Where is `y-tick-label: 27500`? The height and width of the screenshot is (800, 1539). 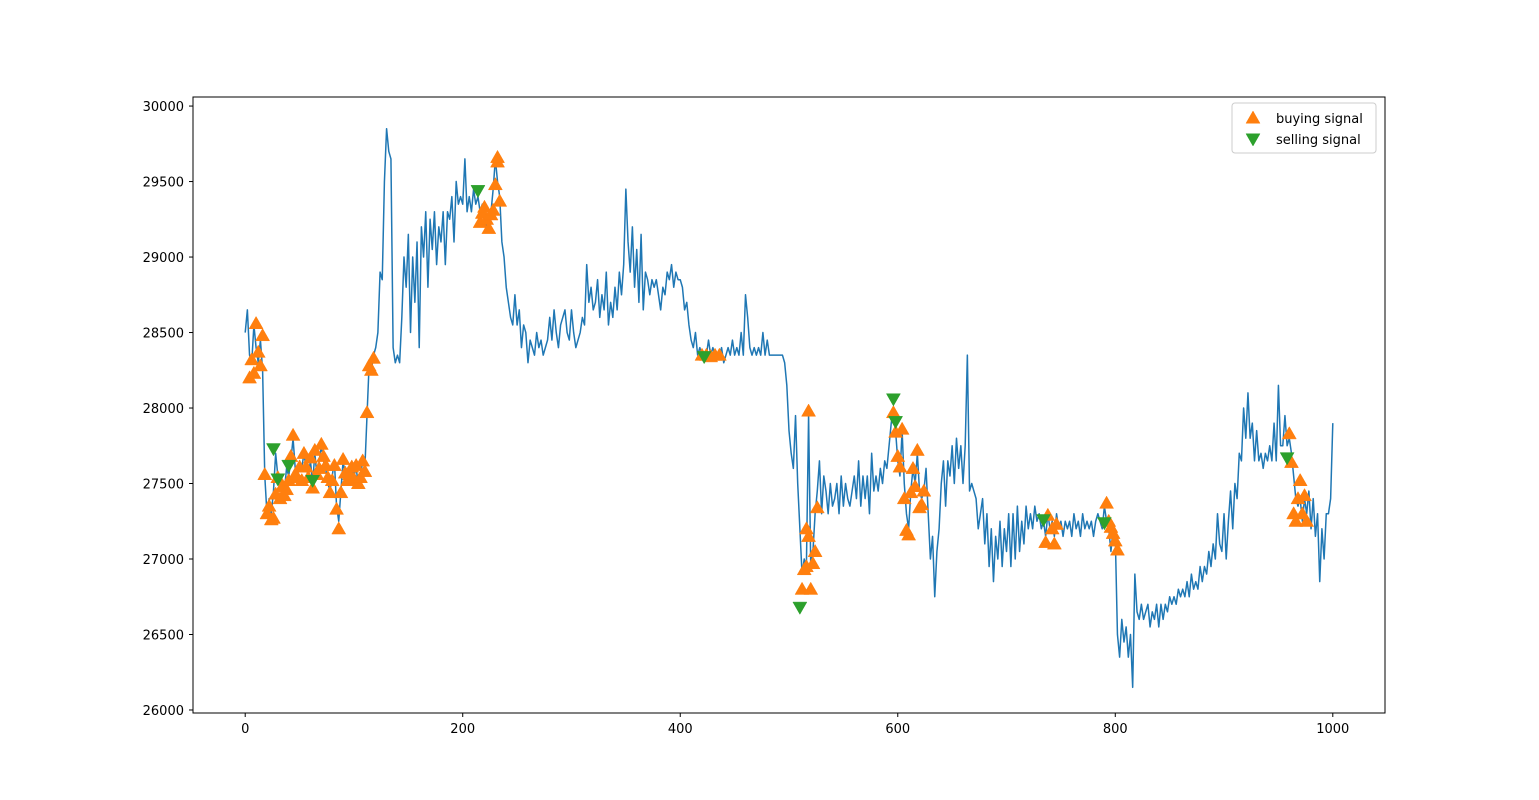
y-tick-label: 27500 is located at coordinates (163, 485).